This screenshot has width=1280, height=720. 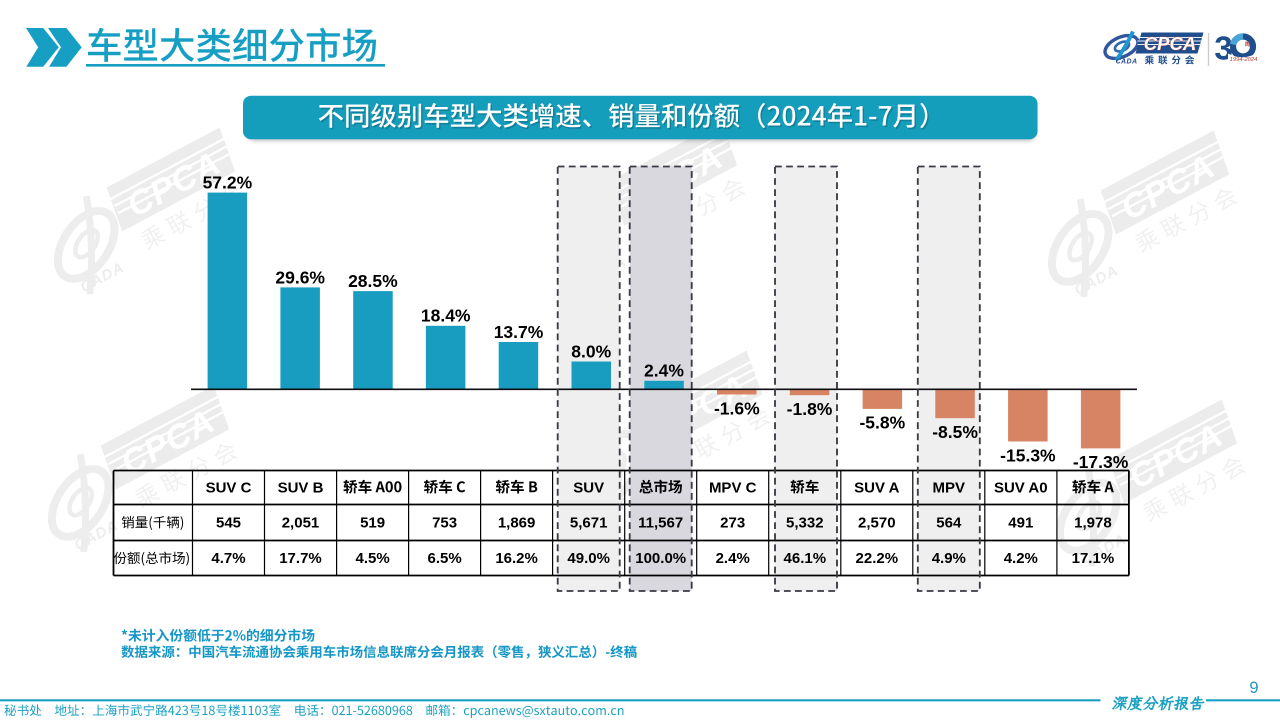 What do you see at coordinates (949, 522) in the screenshot?
I see `svg-text: 564` at bounding box center [949, 522].